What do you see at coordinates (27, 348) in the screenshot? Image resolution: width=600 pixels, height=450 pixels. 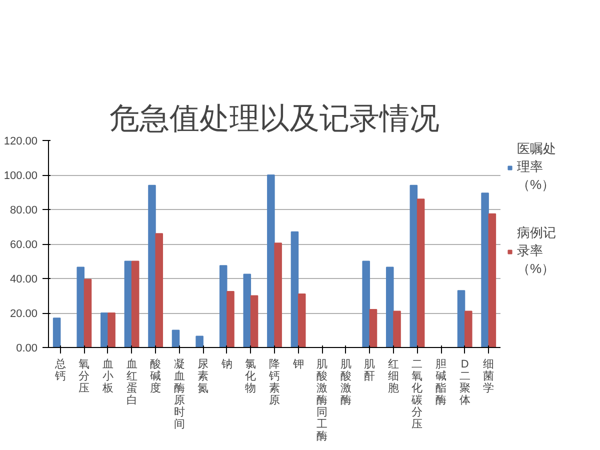 I see `y-tick-label: 0.00` at bounding box center [27, 348].